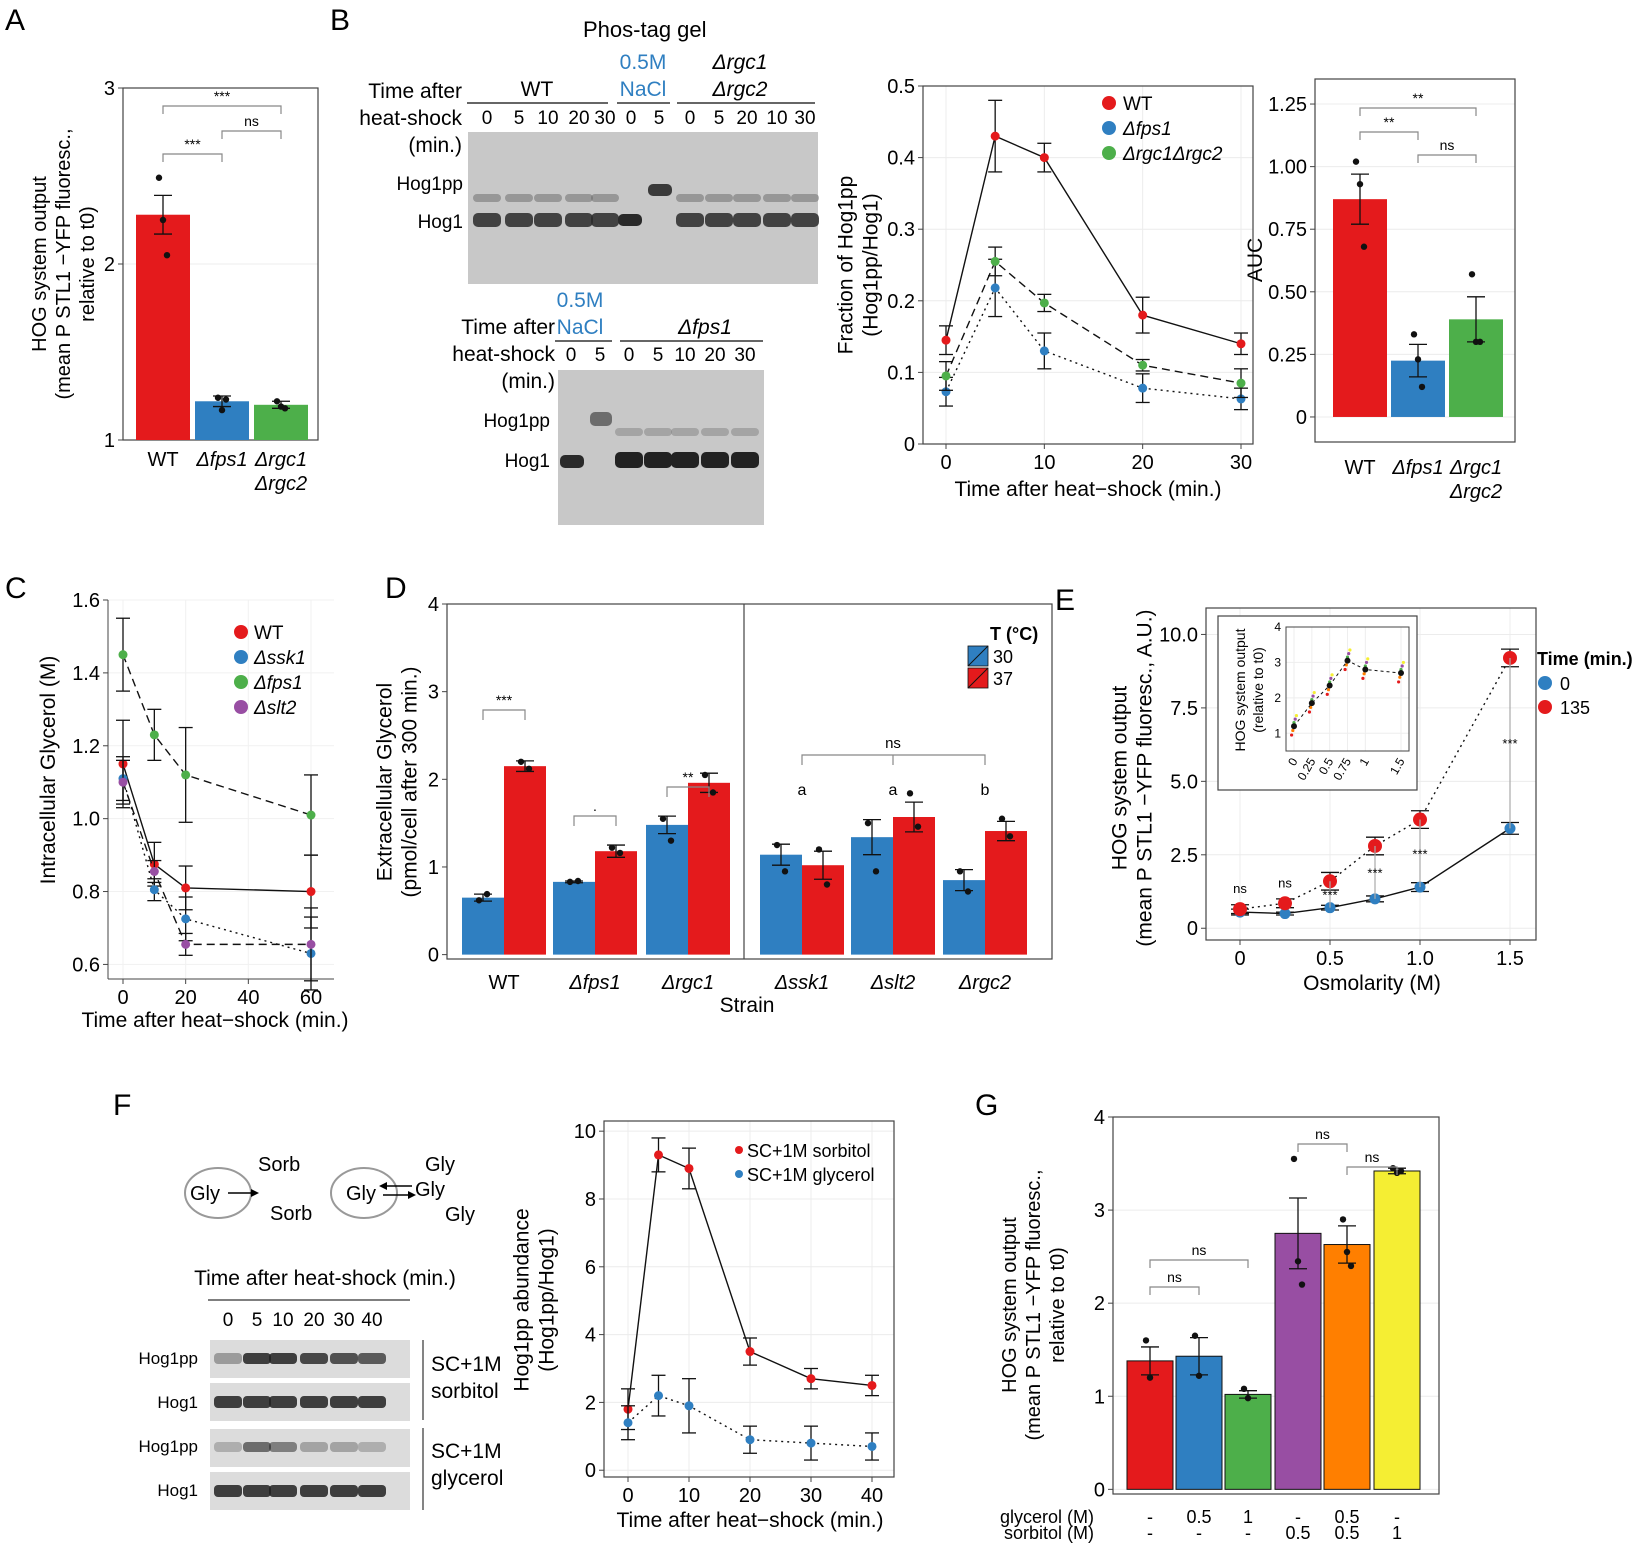  Describe the element at coordinates (1150, 1533) in the screenshot. I see `sorbitol-value: -` at that location.